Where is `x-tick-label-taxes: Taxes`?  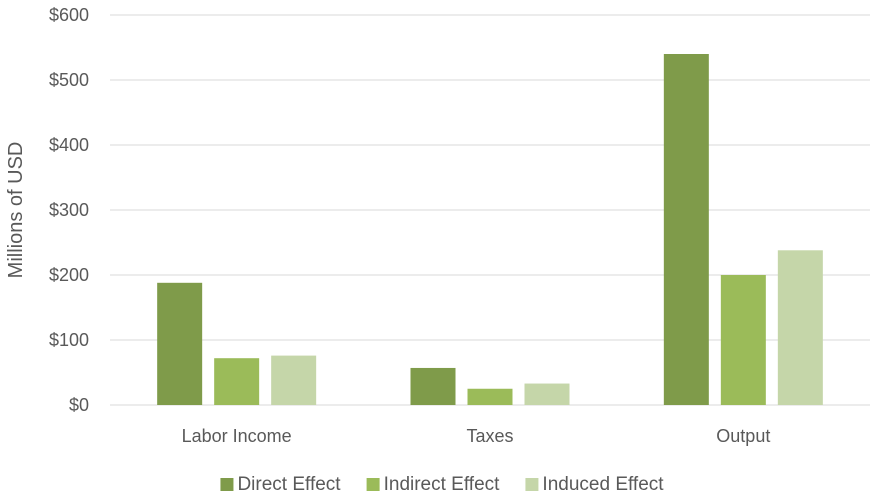
x-tick-label-taxes: Taxes is located at coordinates (489, 436).